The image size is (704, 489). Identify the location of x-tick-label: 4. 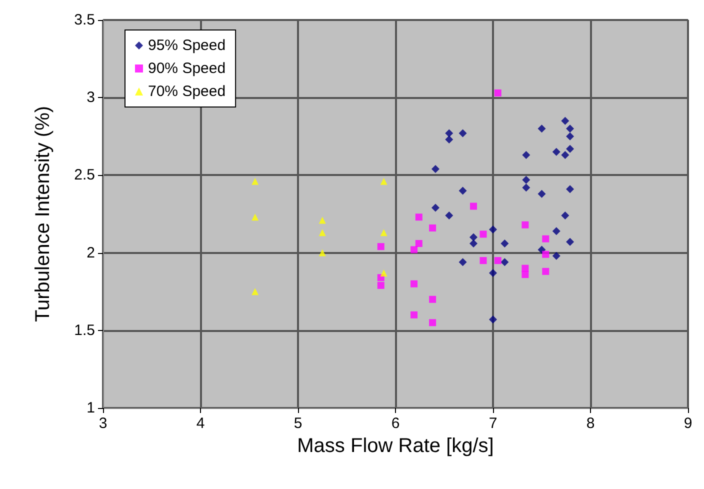
(200, 423).